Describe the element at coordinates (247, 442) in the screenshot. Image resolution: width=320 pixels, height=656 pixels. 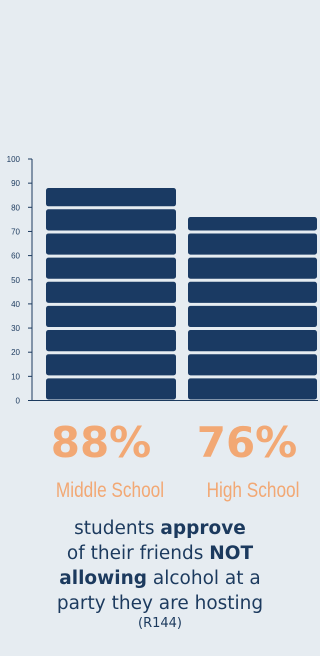
I see `value-label-high-school: 76%` at that location.